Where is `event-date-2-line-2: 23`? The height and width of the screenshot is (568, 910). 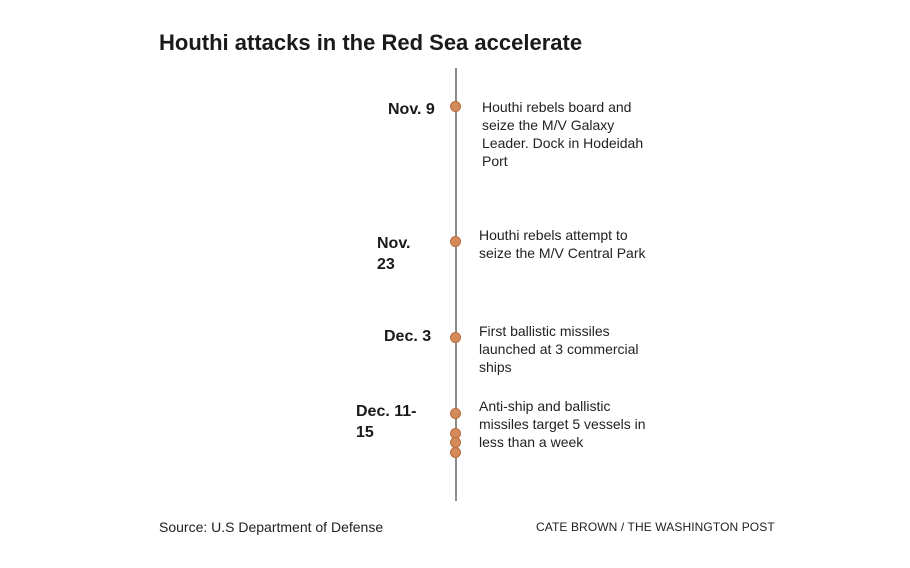
event-date-2-line-2: 23 is located at coordinates (386, 264).